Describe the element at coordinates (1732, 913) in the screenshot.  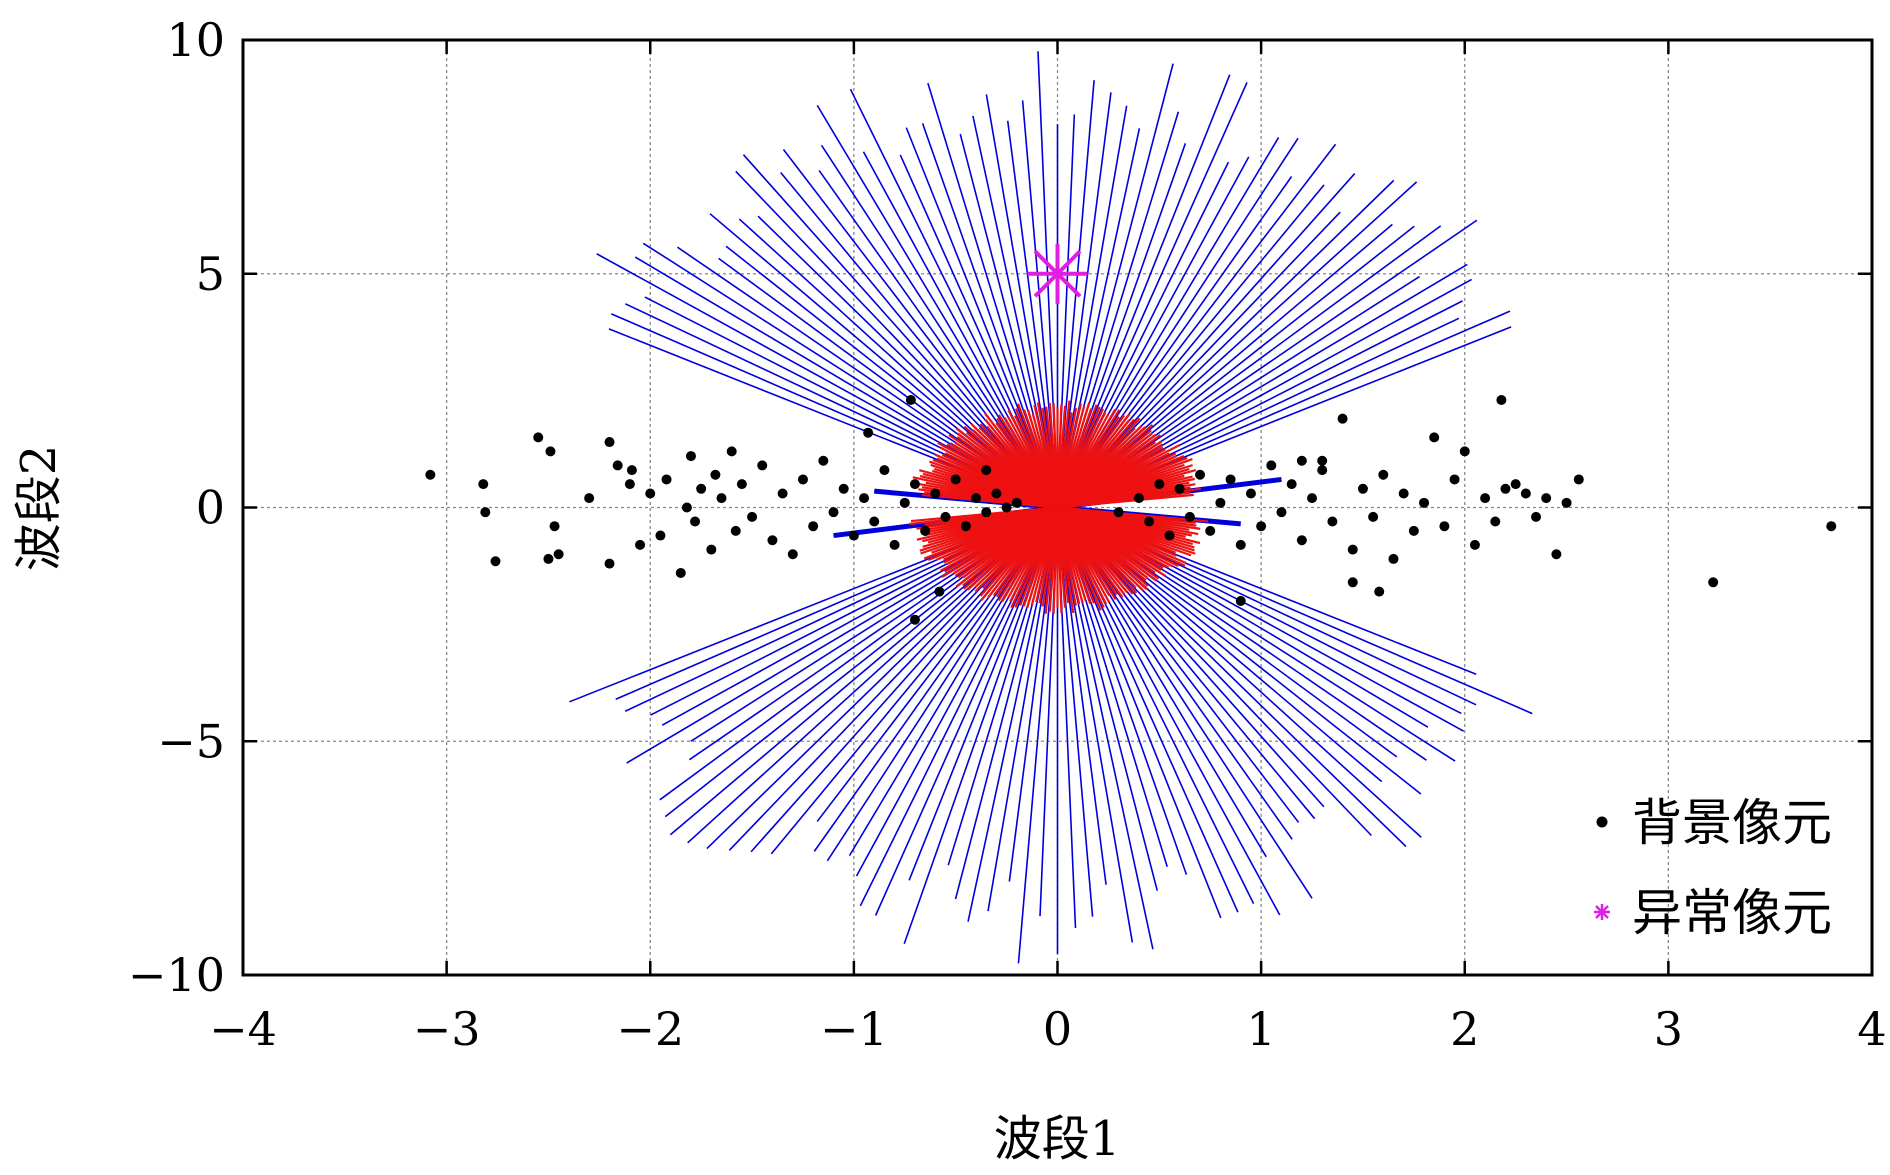
I see `legend-label-anomaly: 异常像元` at that location.